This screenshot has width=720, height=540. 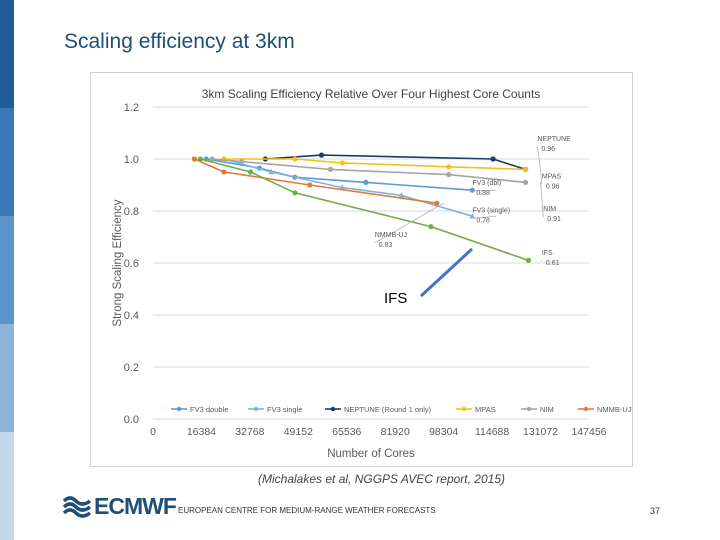 I want to click on callout-value: 0.61, so click(x=553, y=263).